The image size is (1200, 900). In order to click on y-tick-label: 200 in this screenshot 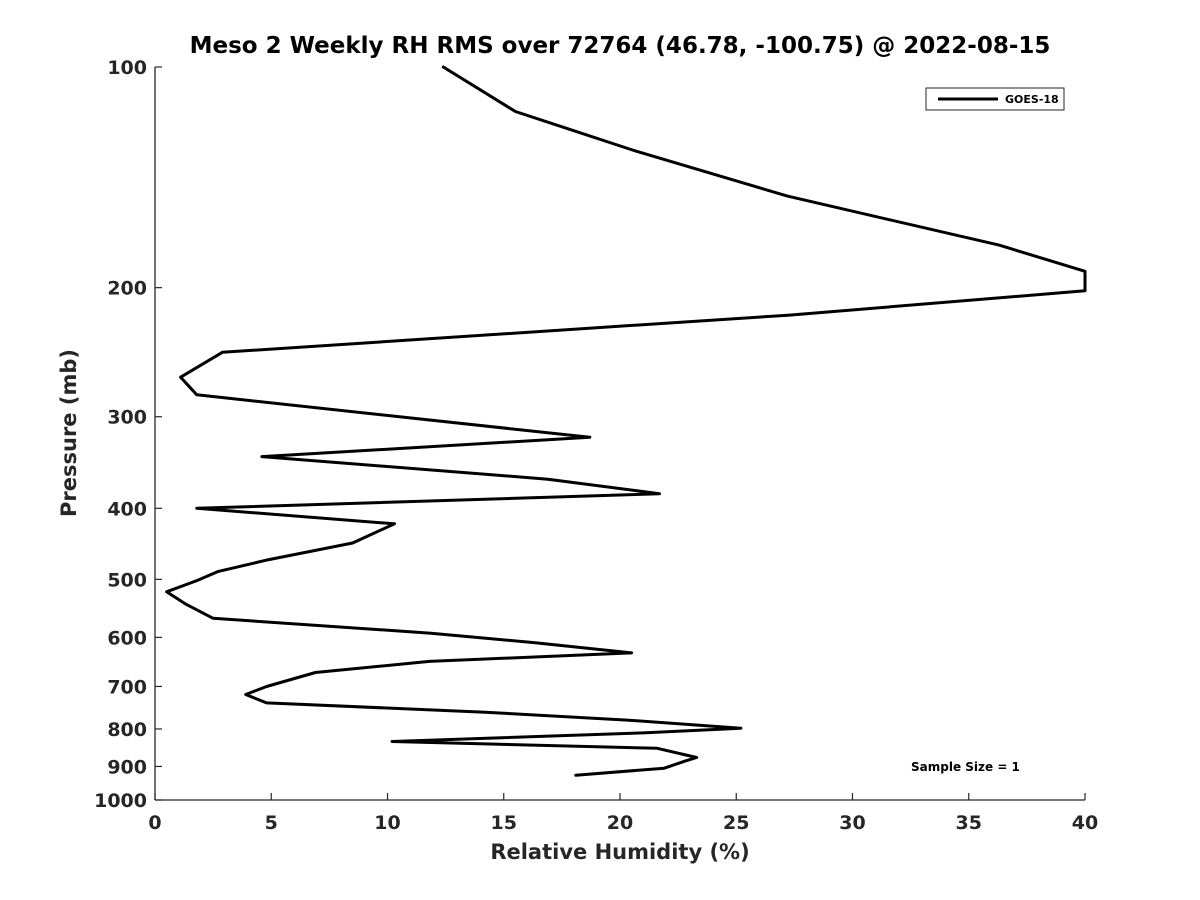, I will do `click(127, 289)`.